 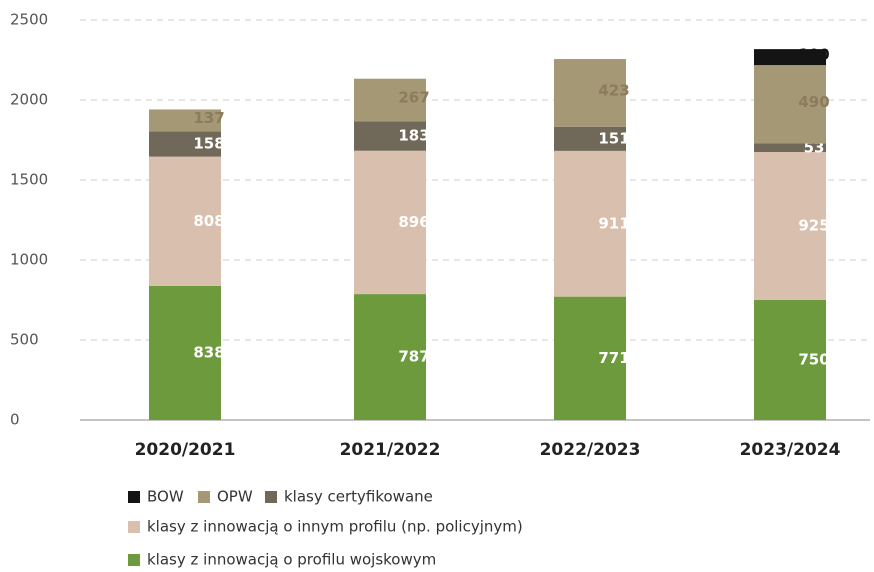 I want to click on value-label: 911, so click(x=613, y=223).